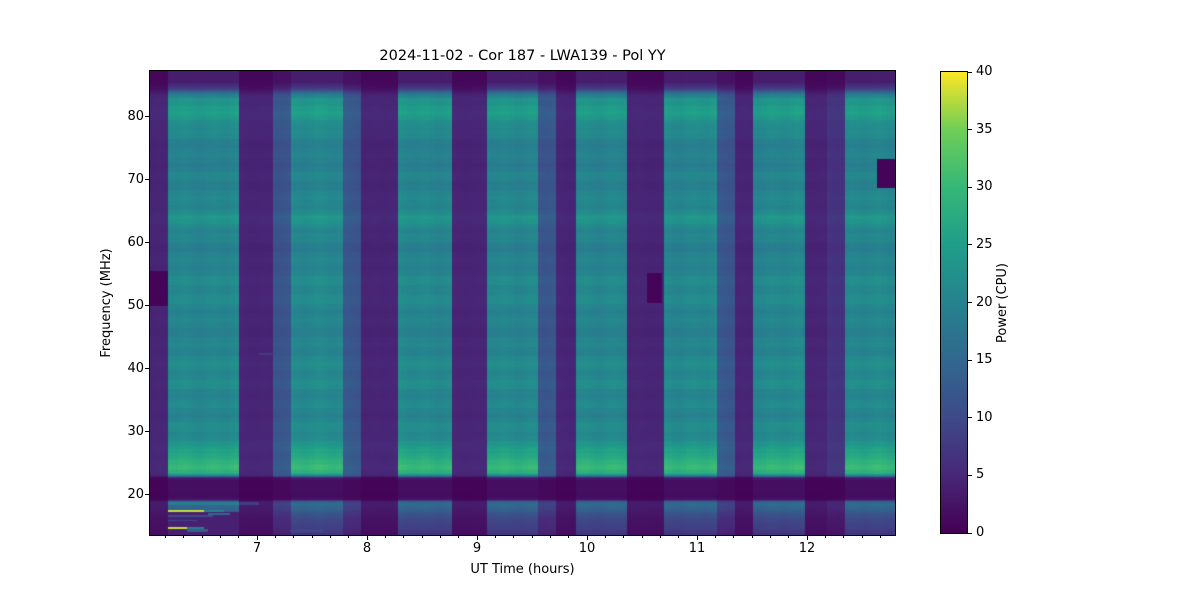 The height and width of the screenshot is (600, 1200). What do you see at coordinates (984, 71) in the screenshot?
I see `colorbar-tick-label: 40` at bounding box center [984, 71].